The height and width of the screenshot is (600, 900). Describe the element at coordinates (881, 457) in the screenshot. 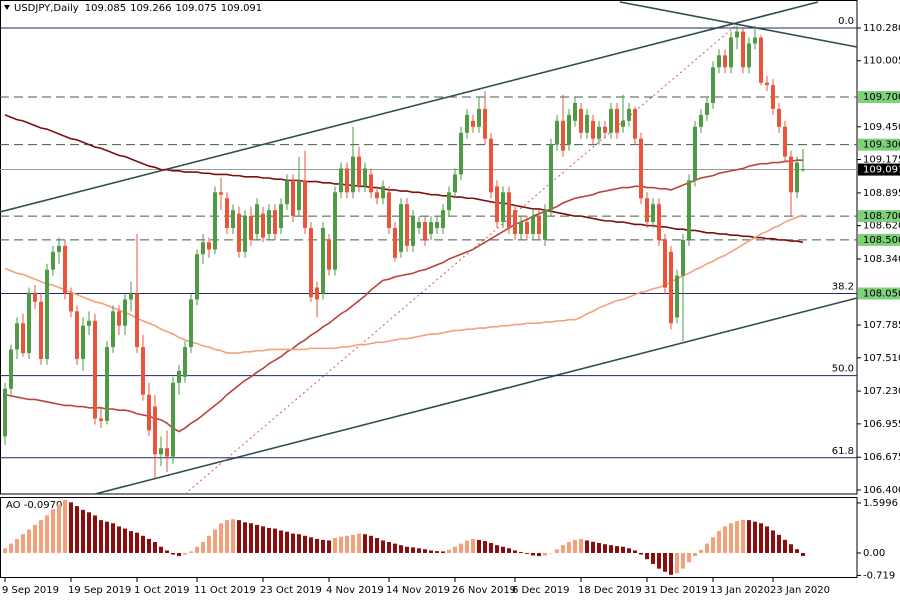

I see `y-tick-label: 106.675` at that location.